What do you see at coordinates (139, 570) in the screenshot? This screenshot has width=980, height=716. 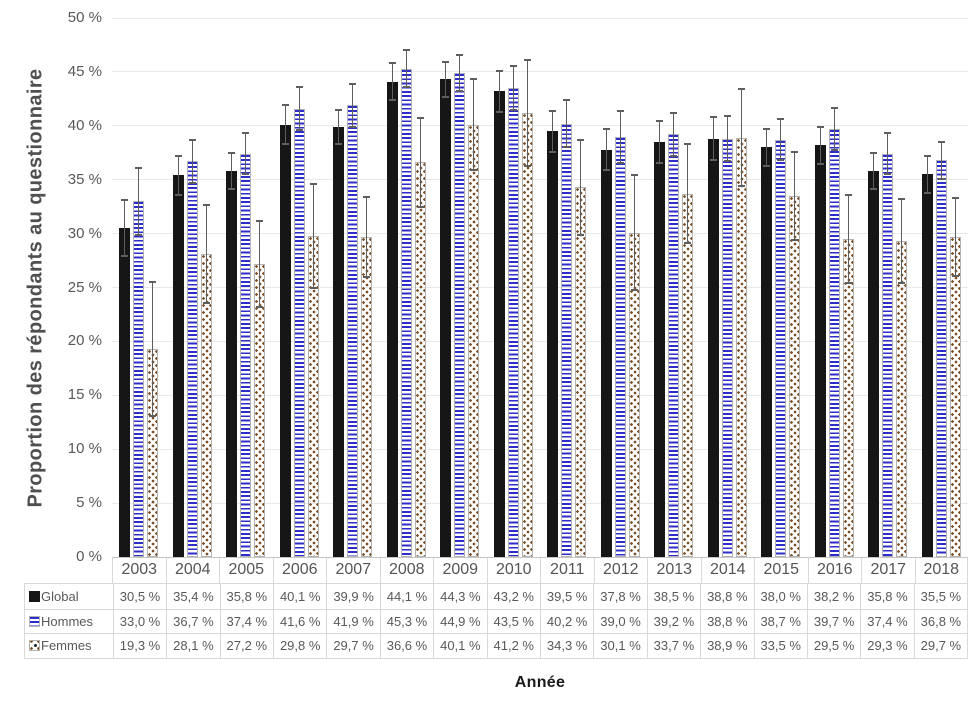 I see `x-tick-2003: 2003` at bounding box center [139, 570].